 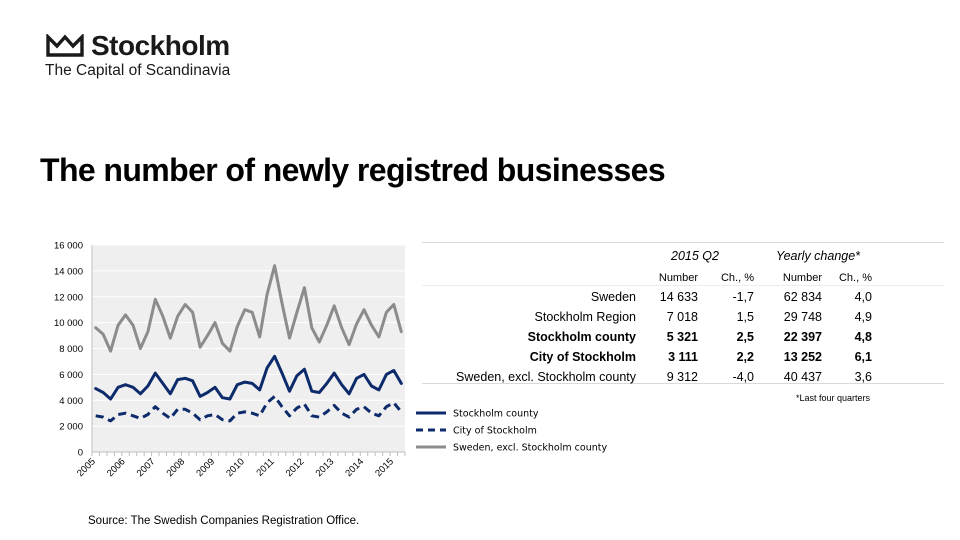 What do you see at coordinates (138, 70) in the screenshot?
I see `logo-tagline: The Capital of Scandinavia` at bounding box center [138, 70].